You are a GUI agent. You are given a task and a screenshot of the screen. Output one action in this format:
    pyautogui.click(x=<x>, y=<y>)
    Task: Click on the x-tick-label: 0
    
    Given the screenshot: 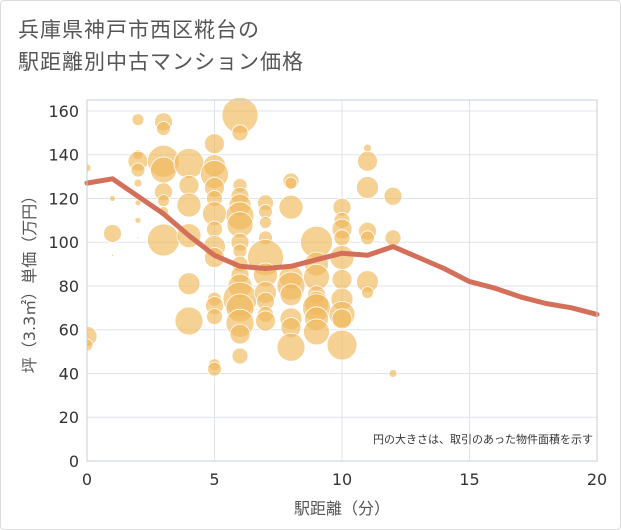 What is the action you would take?
    pyautogui.click(x=87, y=479)
    